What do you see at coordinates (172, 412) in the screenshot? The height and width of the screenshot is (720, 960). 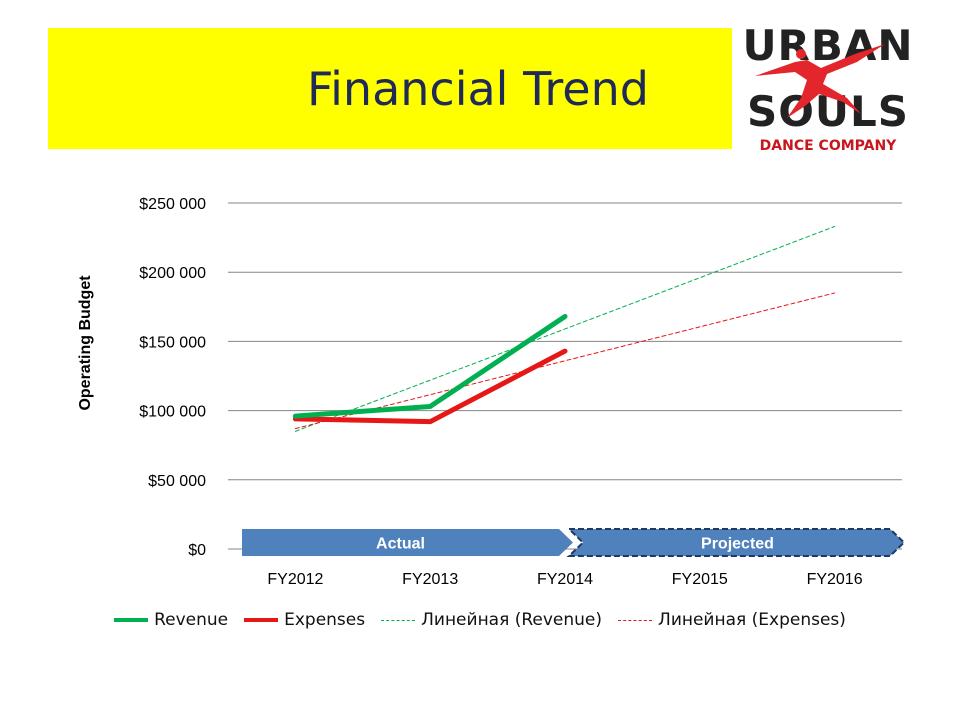 I see `y-tick-label: $100 000` at bounding box center [172, 412].